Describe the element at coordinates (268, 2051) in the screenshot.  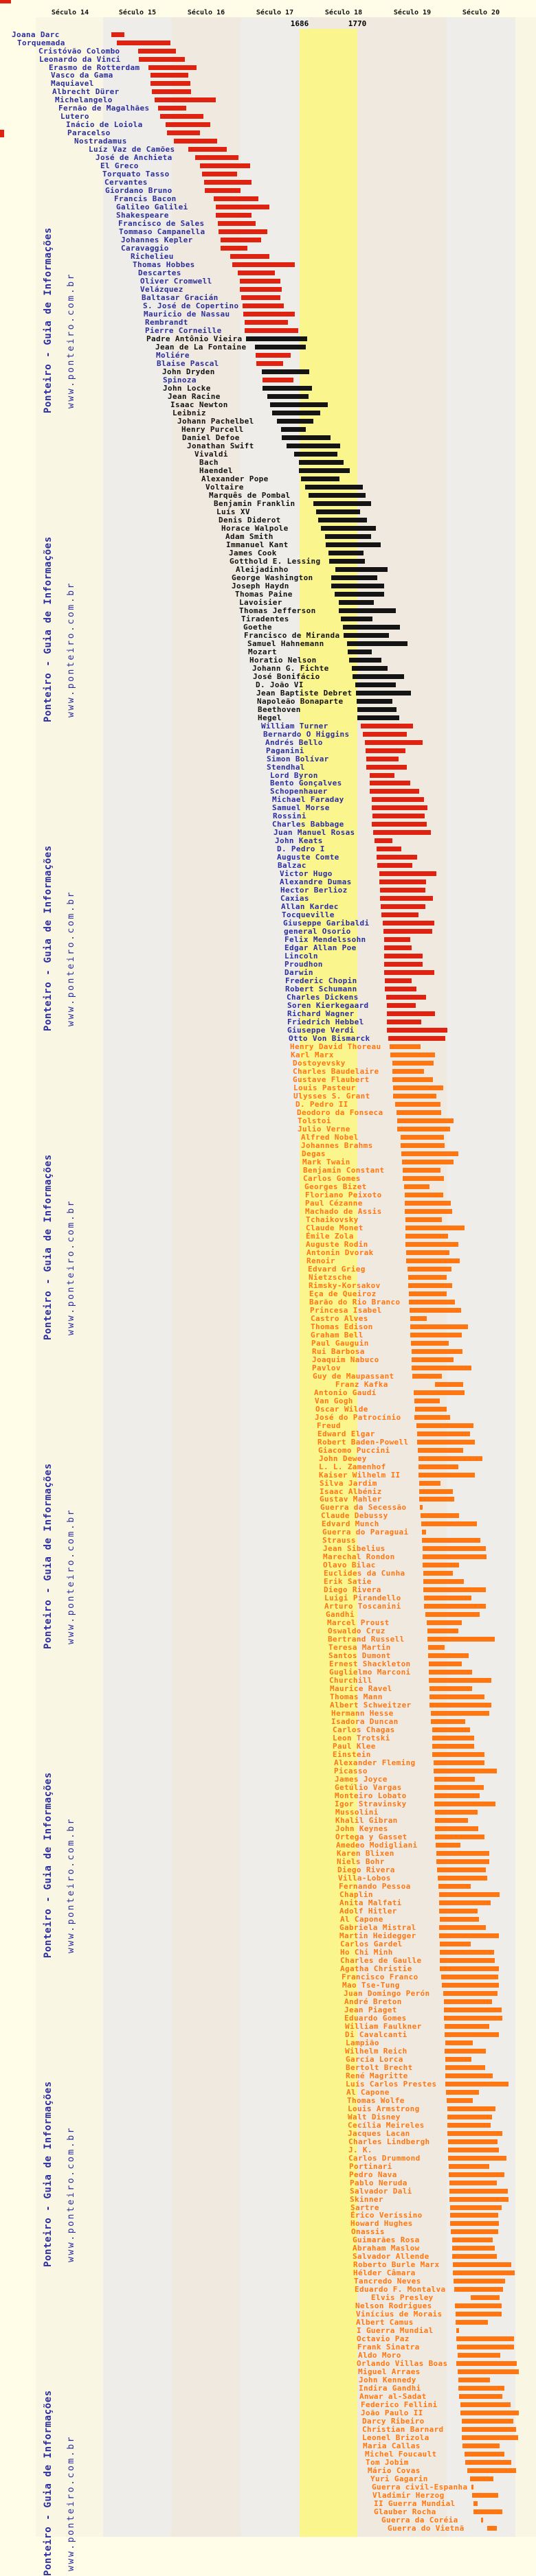
I see `timeline-row: Wilhelm Reich` at that location.